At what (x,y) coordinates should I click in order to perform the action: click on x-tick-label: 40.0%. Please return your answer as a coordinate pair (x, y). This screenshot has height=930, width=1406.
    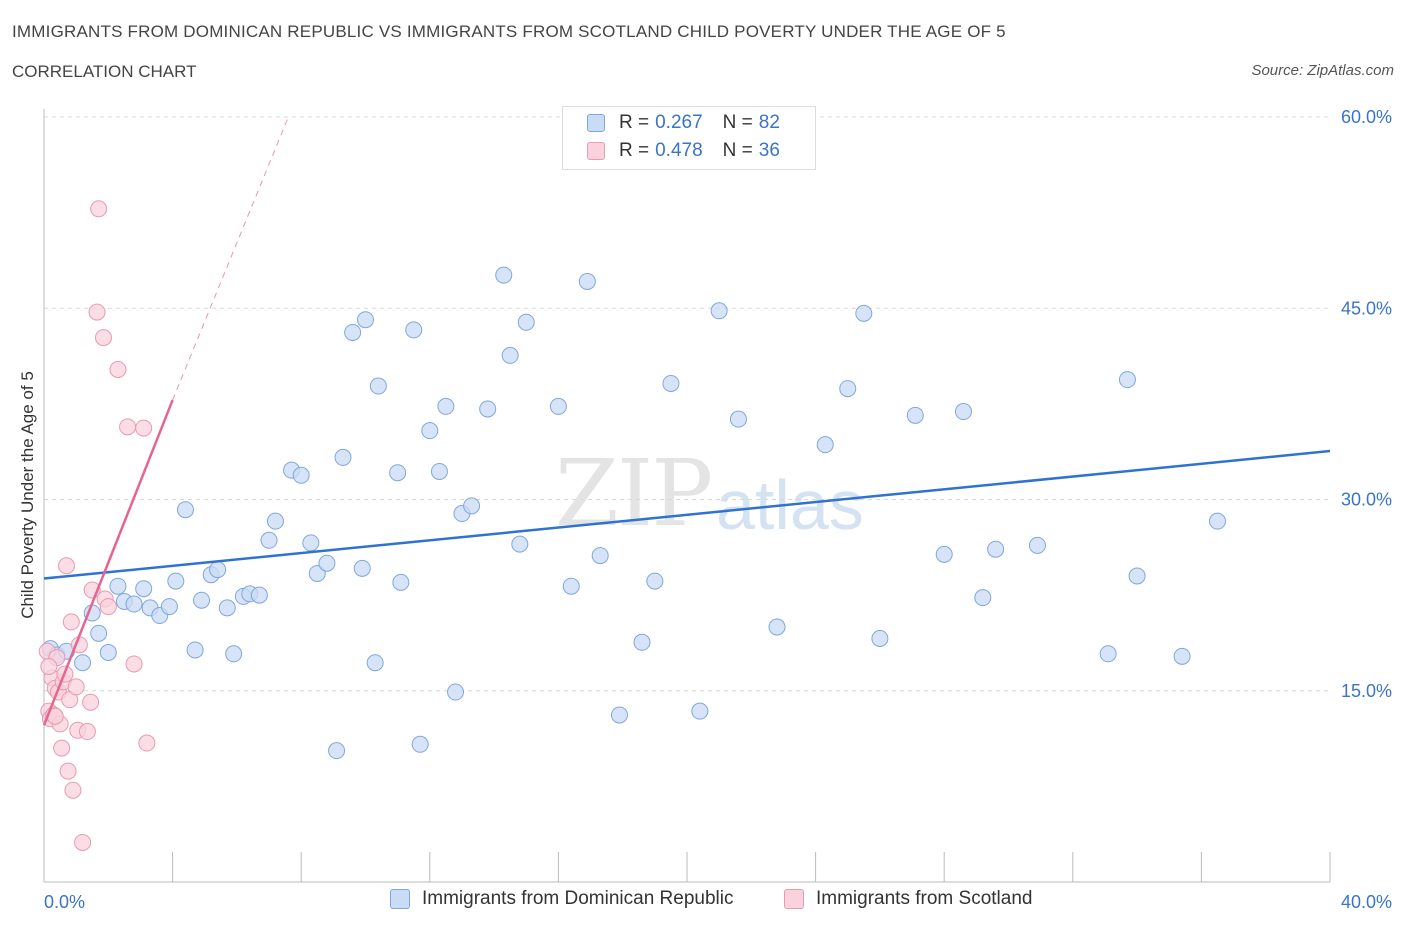
    Looking at the image, I should click on (1366, 902).